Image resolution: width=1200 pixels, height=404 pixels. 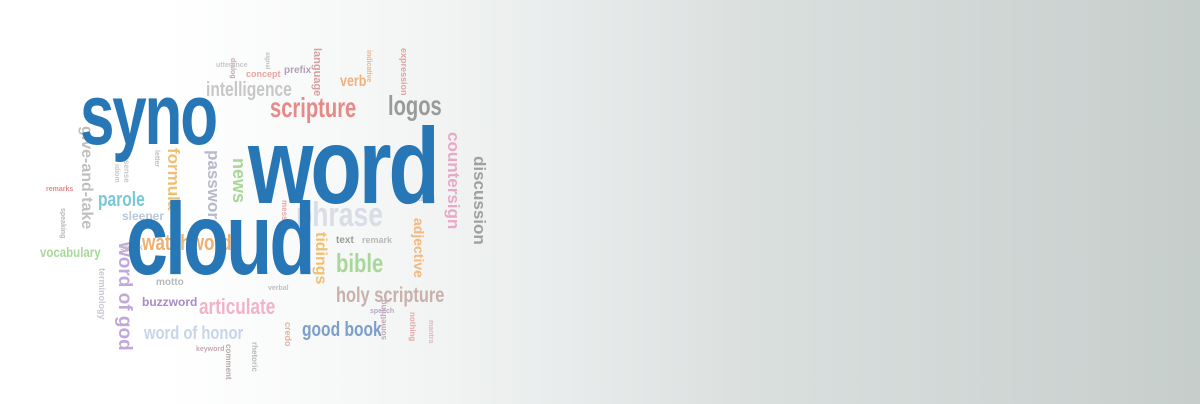 I want to click on cloud-word: talk, so click(x=424, y=199).